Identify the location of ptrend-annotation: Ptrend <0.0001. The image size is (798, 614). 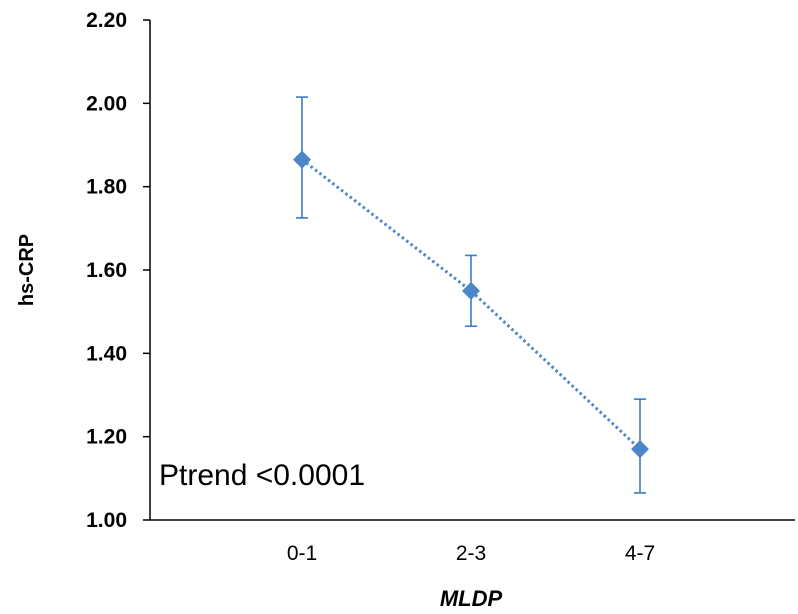
(262, 475).